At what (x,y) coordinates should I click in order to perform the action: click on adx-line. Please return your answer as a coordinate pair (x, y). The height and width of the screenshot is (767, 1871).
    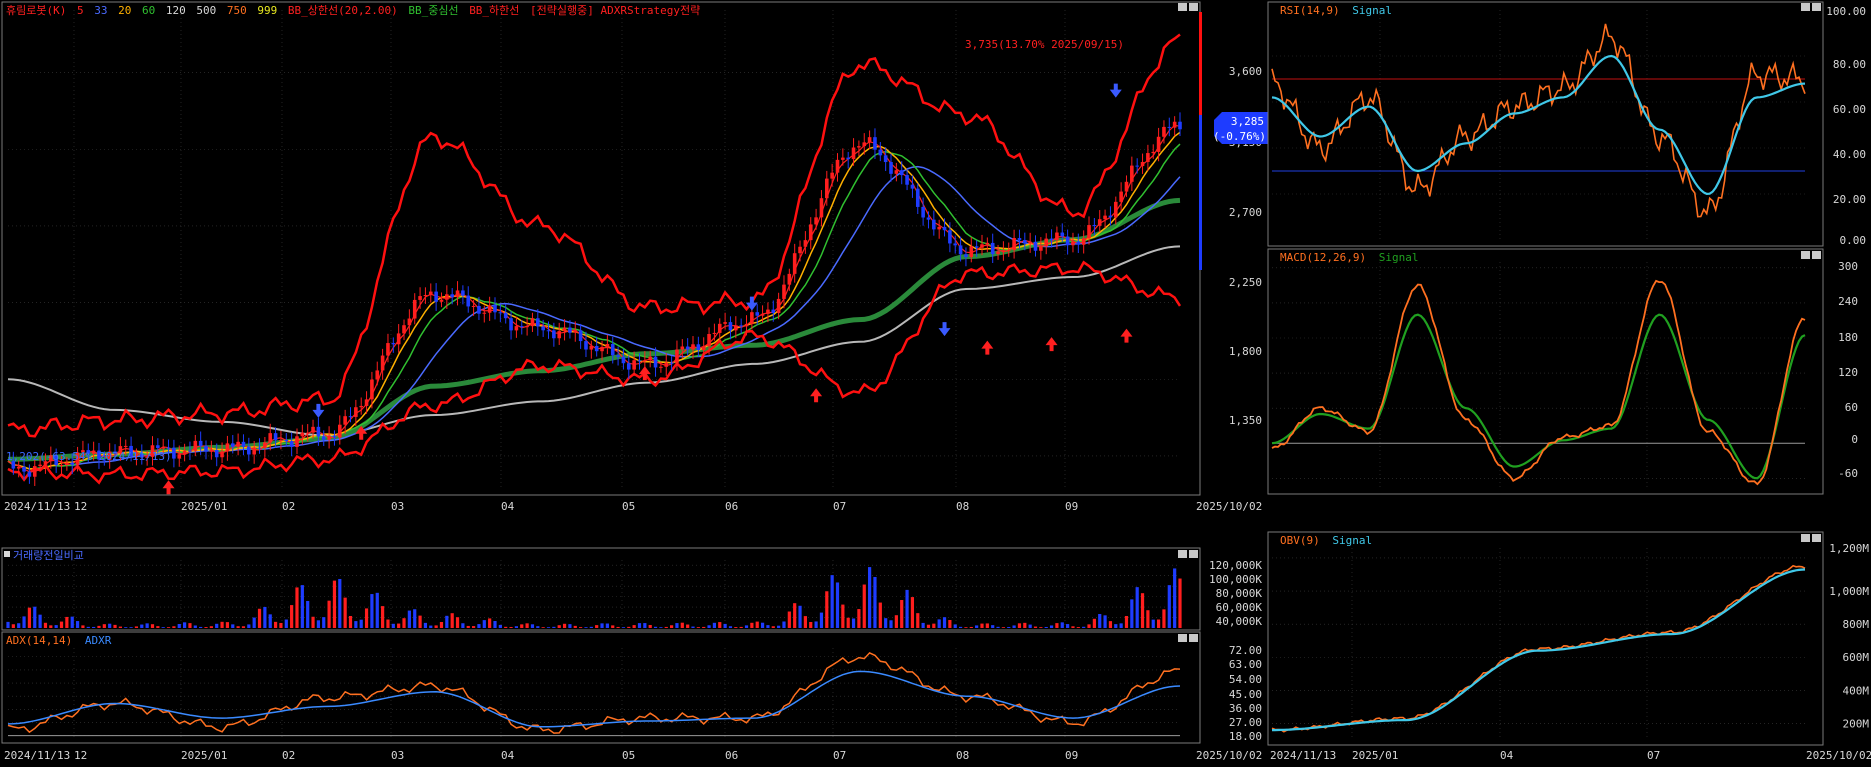
    Looking at the image, I should click on (594, 692).